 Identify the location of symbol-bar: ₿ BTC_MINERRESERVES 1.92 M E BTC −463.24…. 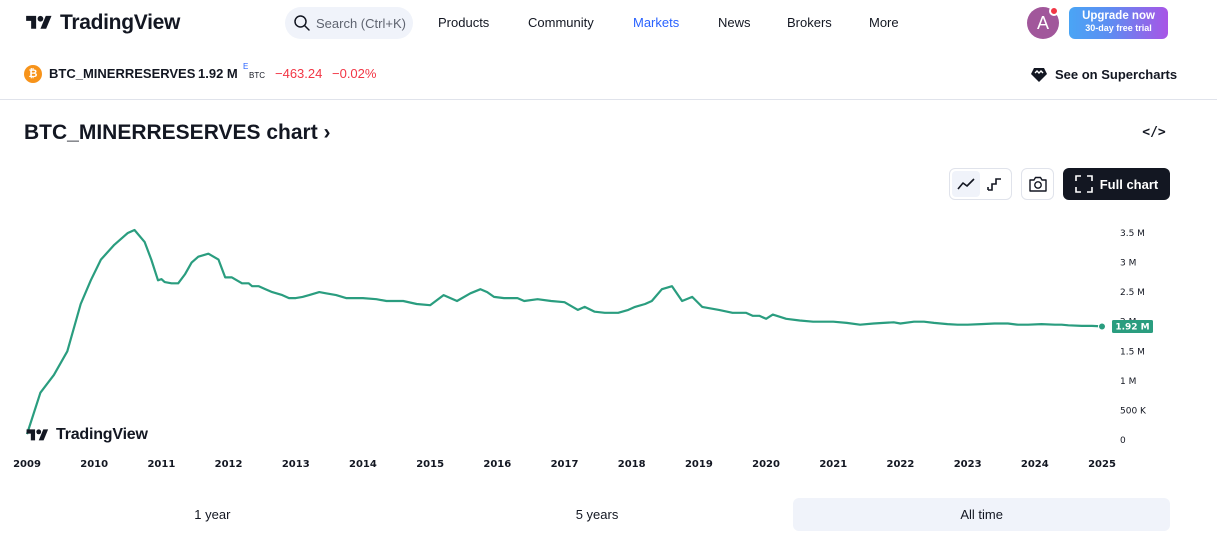
(608, 73).